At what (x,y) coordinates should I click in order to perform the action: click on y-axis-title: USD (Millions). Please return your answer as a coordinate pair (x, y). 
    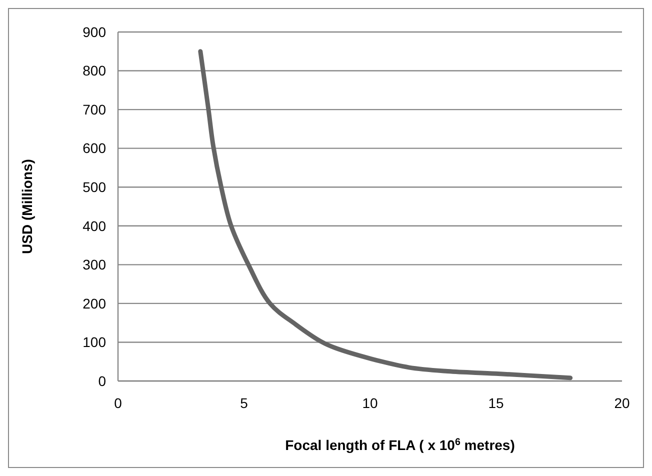
    Looking at the image, I should click on (27, 206).